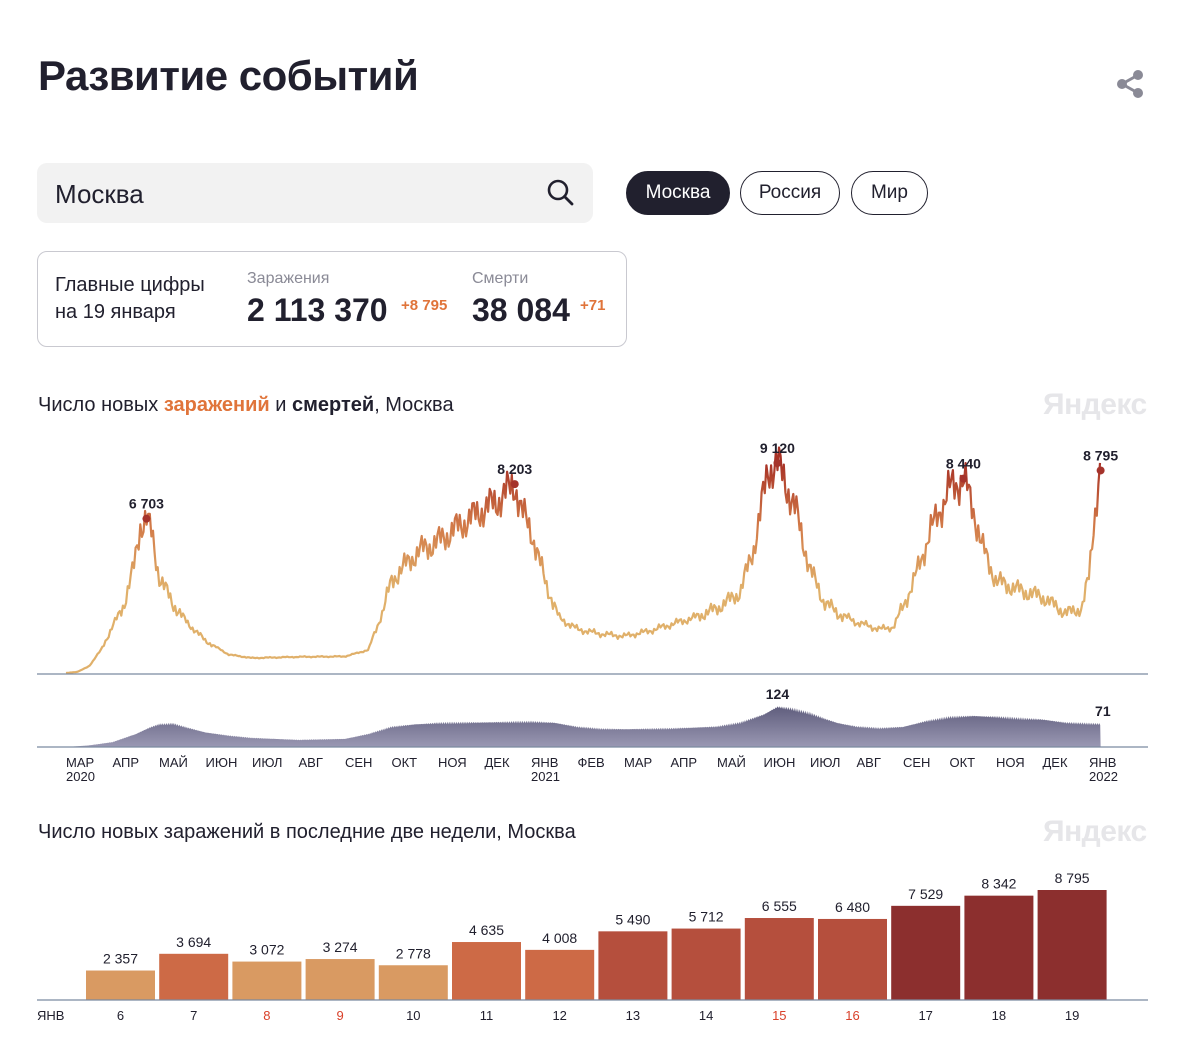 The image size is (1200, 1052). Describe the element at coordinates (193, 1015) in the screenshot. I see `day-tick-label: 7` at that location.